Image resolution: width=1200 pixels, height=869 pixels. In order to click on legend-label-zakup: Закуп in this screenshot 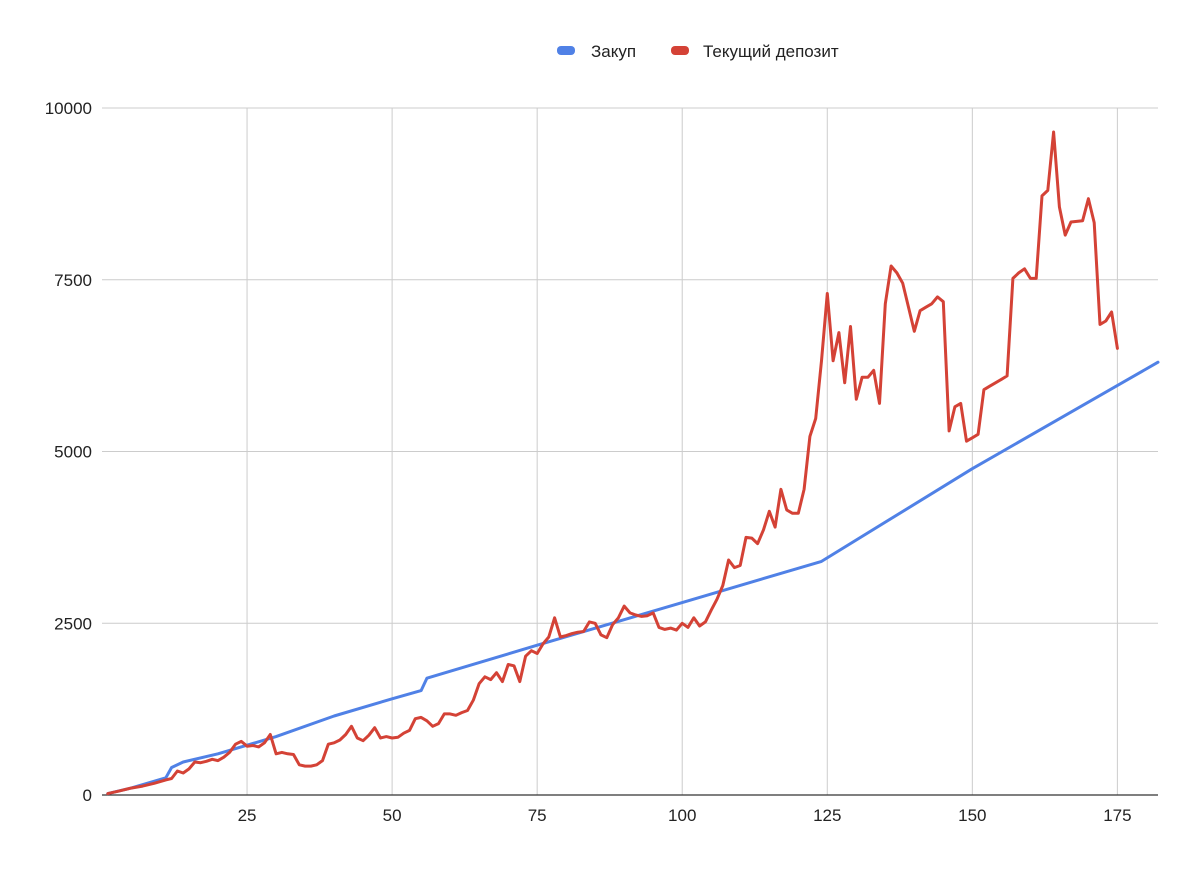, I will do `click(613, 51)`.